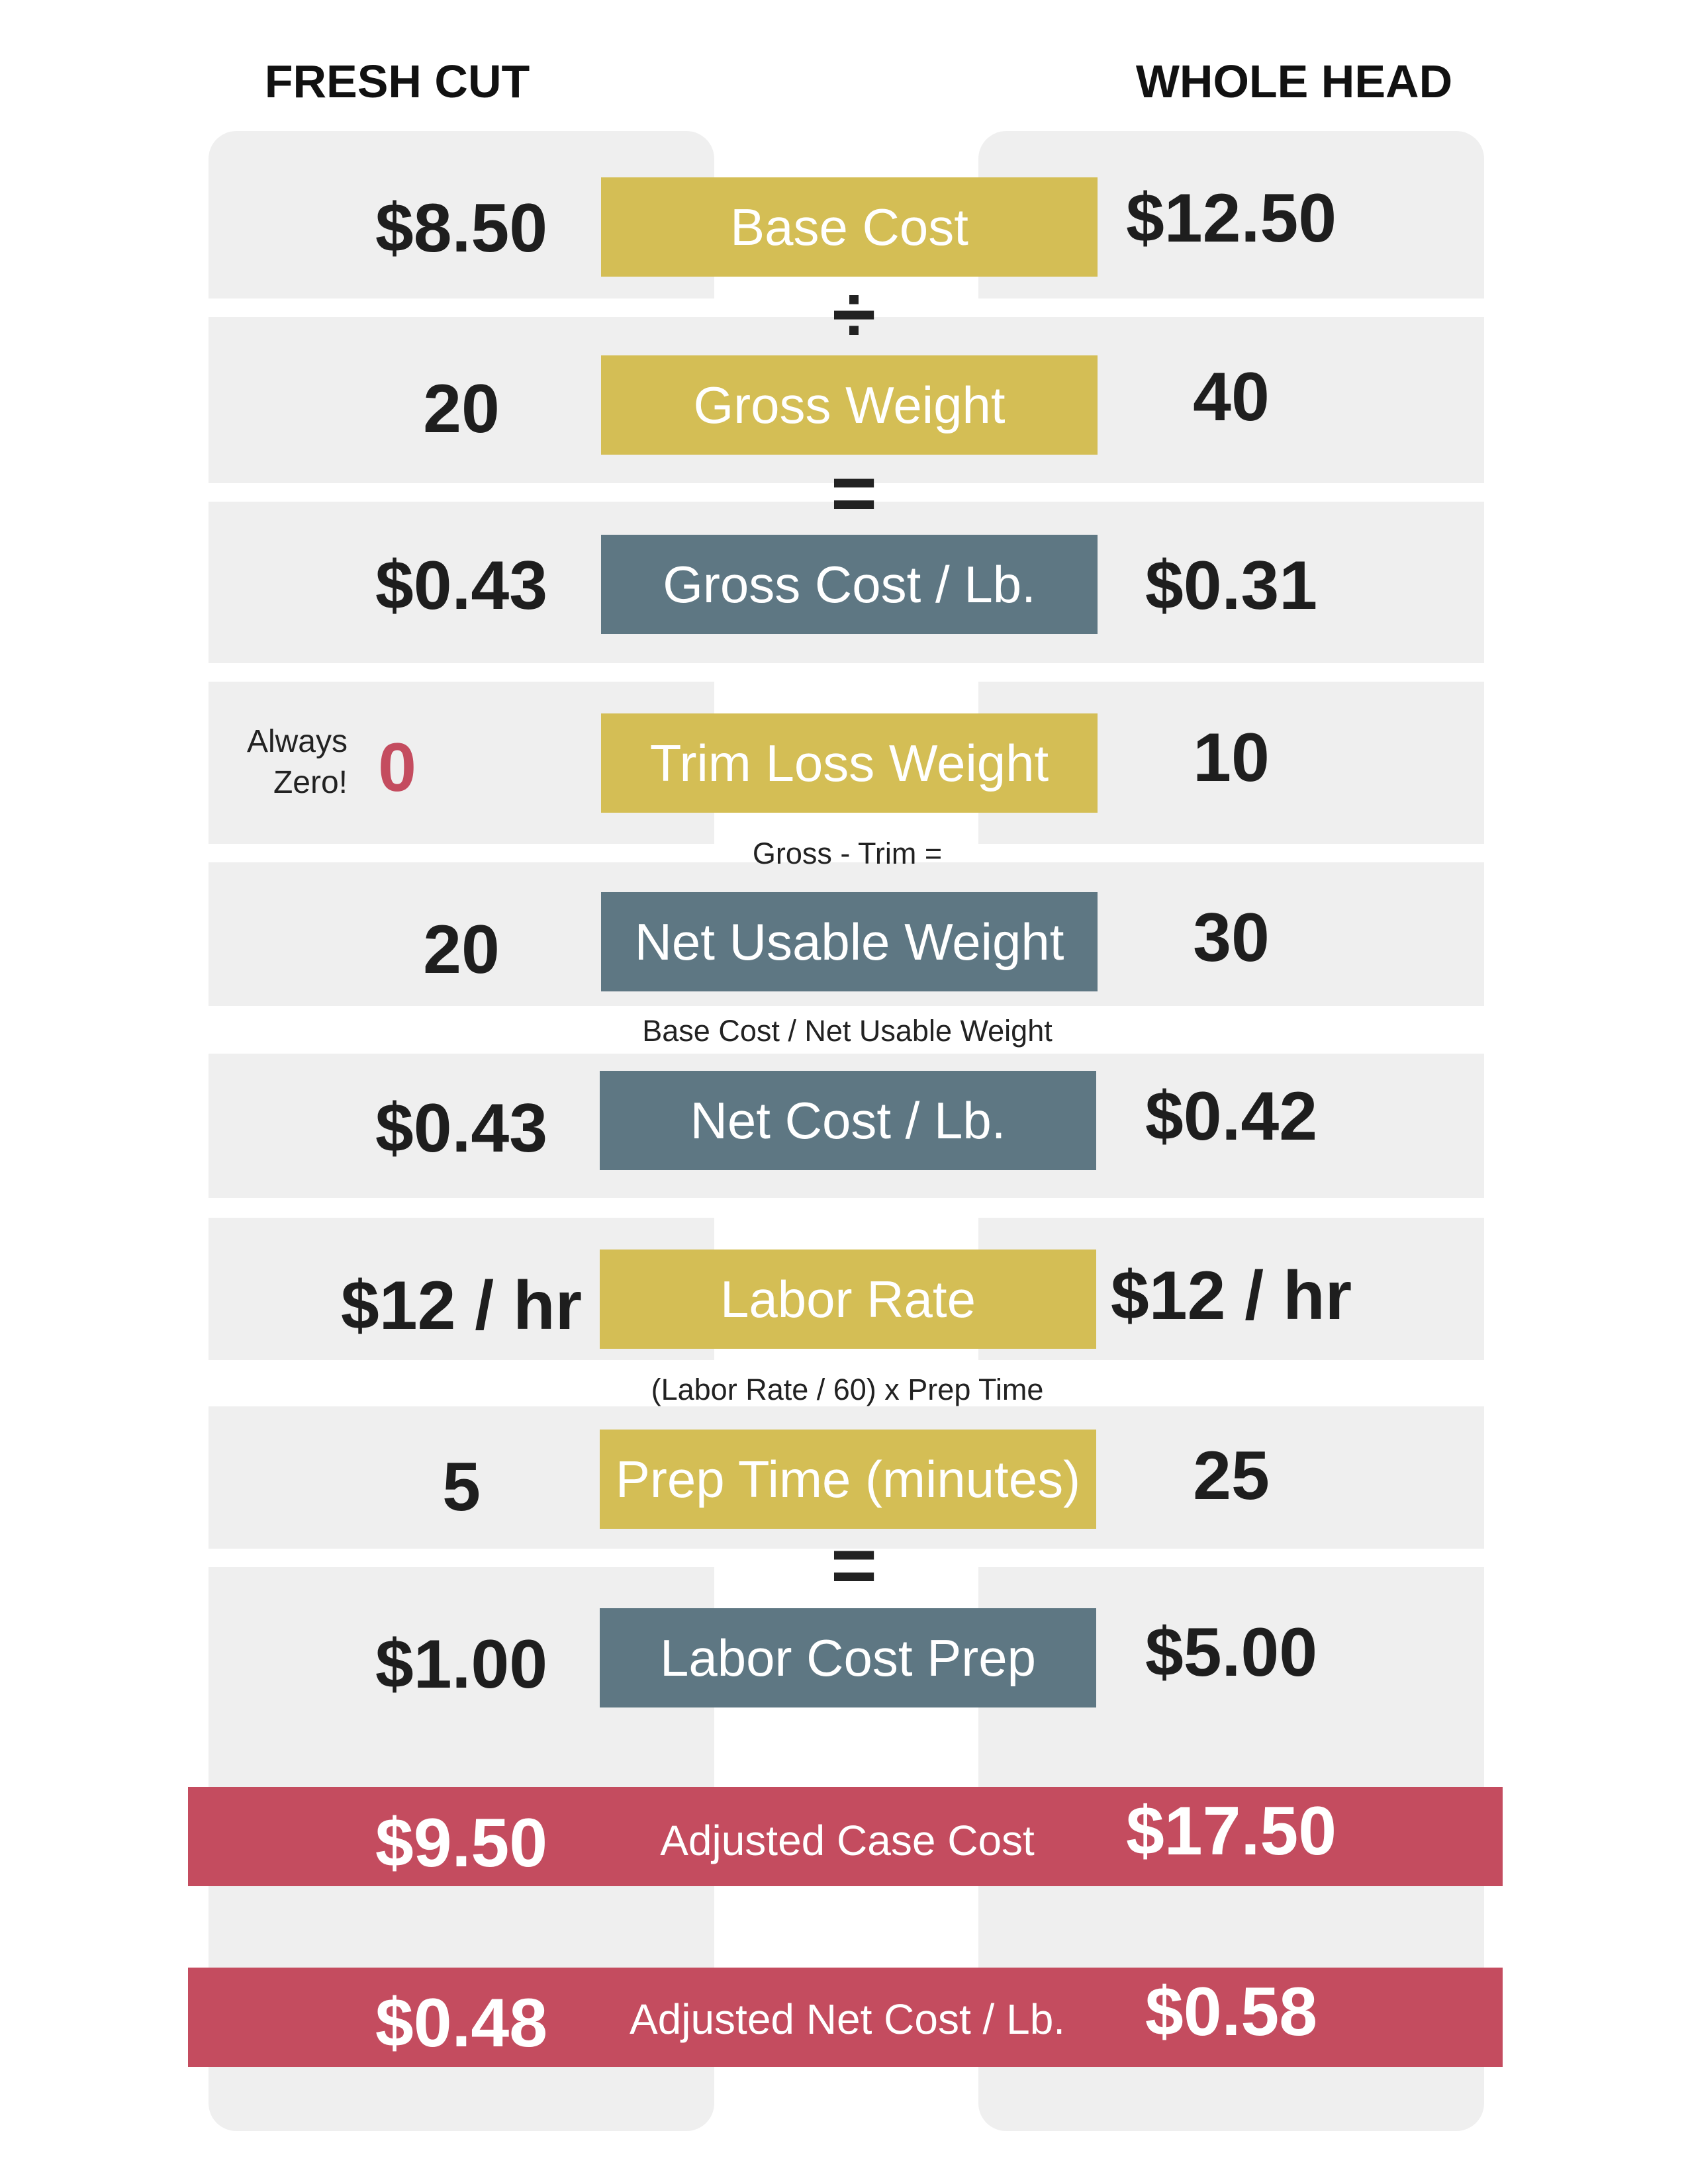  What do you see at coordinates (1231, 1652) in the screenshot?
I see `whole-head-labor-cost-prep: $5.00` at bounding box center [1231, 1652].